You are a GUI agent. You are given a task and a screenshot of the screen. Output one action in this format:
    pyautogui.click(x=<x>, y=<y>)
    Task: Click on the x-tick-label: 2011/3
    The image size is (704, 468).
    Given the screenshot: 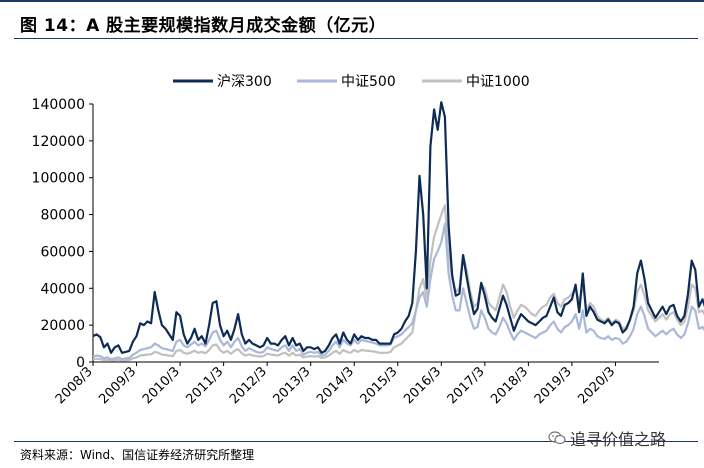 What is the action you would take?
    pyautogui.click(x=204, y=385)
    